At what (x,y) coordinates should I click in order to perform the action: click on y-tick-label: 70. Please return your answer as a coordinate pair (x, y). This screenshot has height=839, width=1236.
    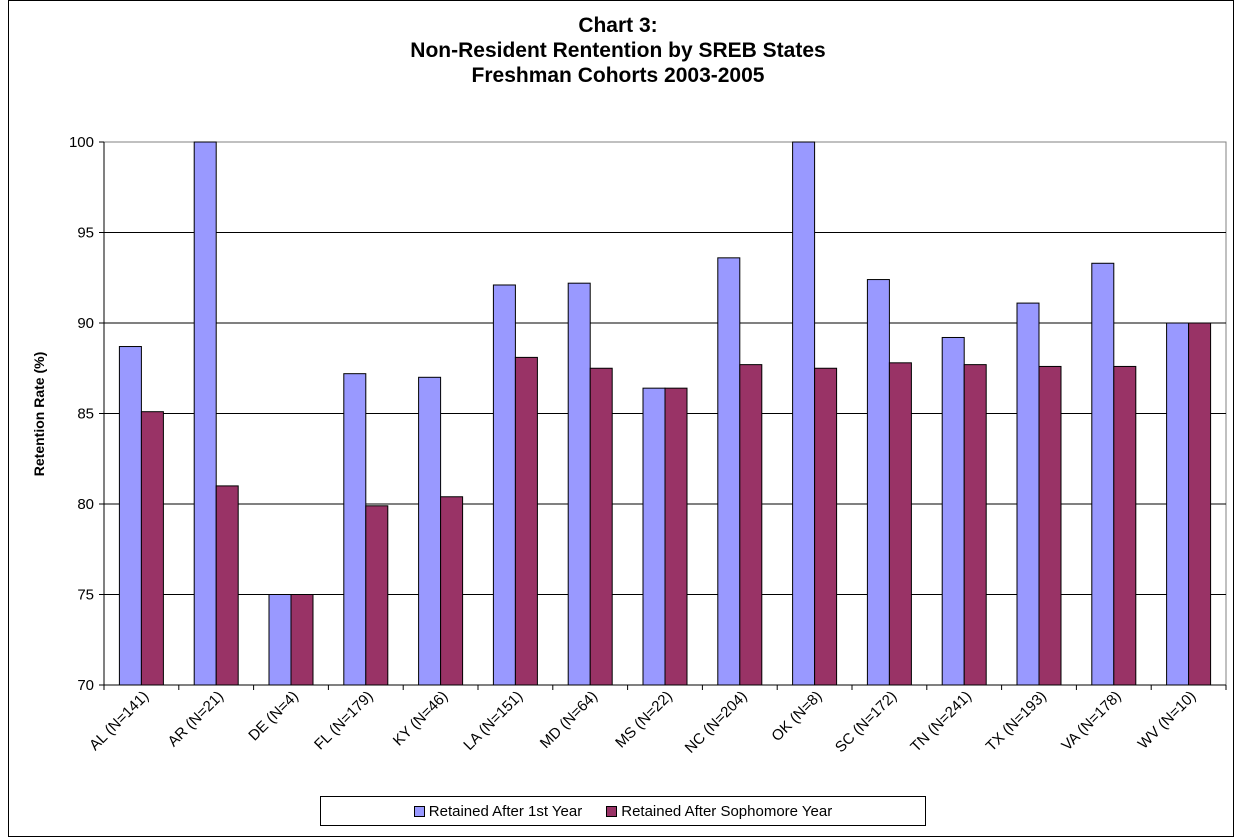
    Looking at the image, I should click on (85, 685).